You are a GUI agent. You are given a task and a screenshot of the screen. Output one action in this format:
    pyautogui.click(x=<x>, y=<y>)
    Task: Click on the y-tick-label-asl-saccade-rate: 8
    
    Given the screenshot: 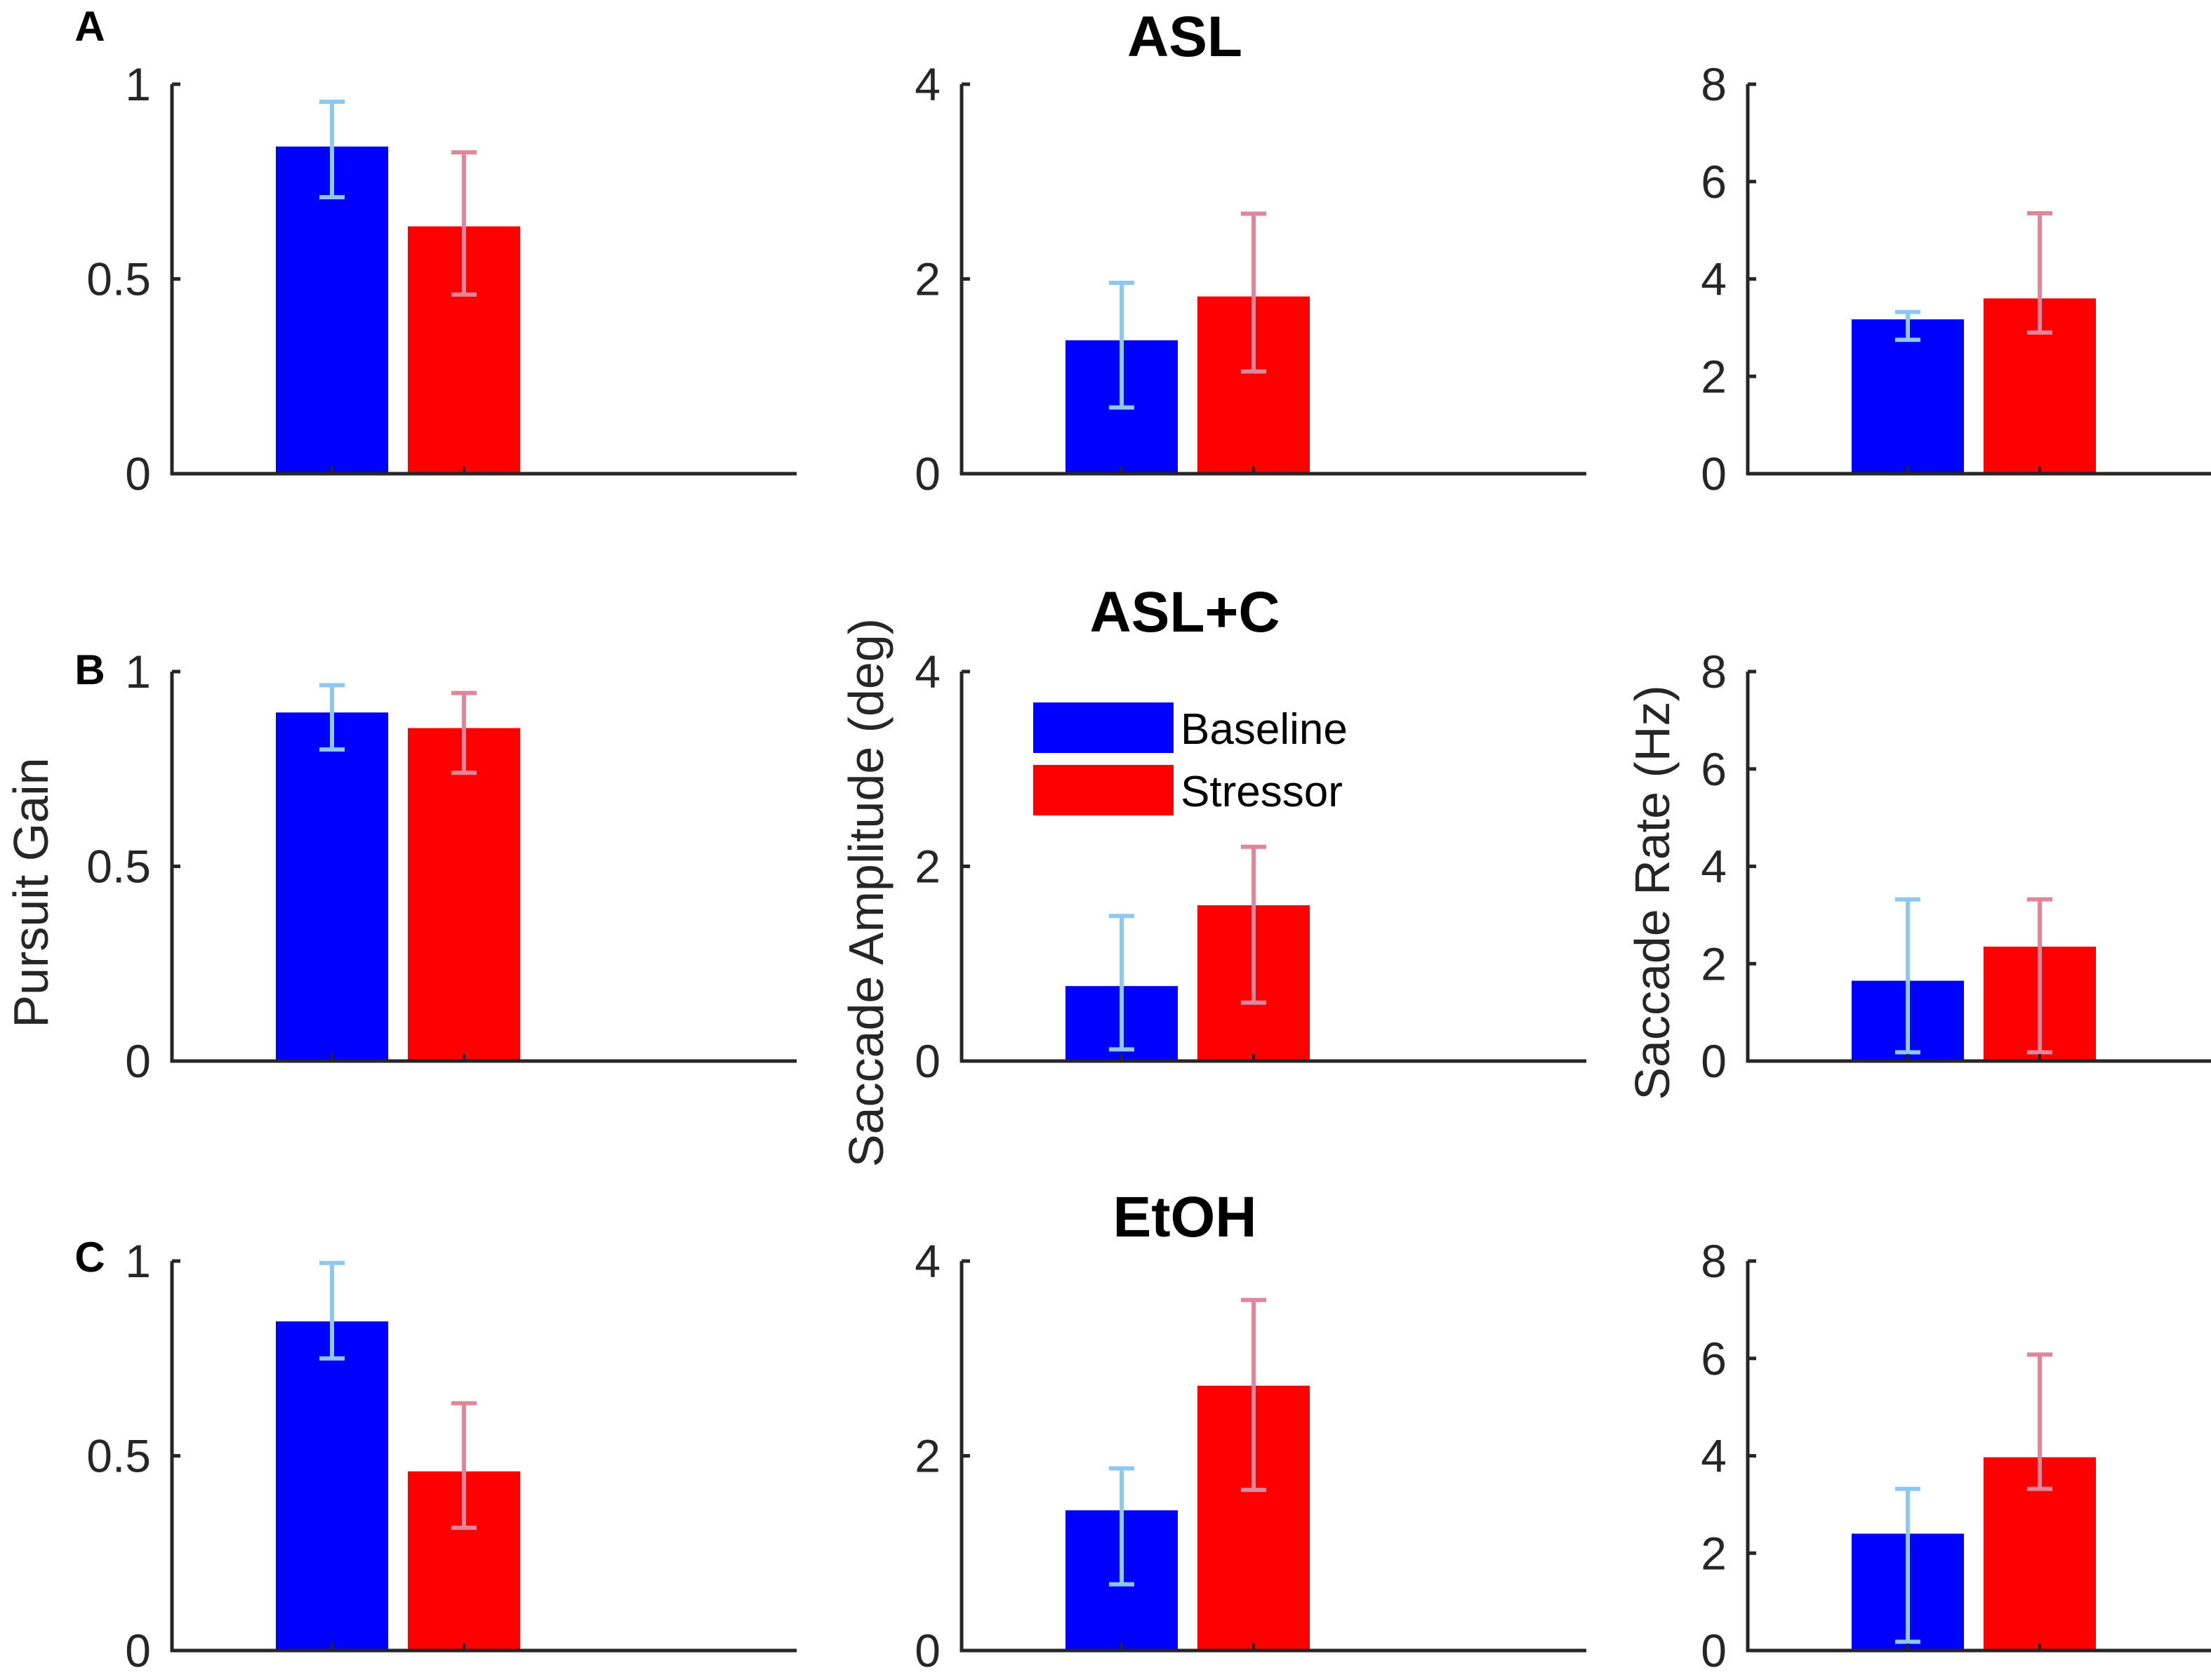 What is the action you would take?
    pyautogui.click(x=1714, y=84)
    